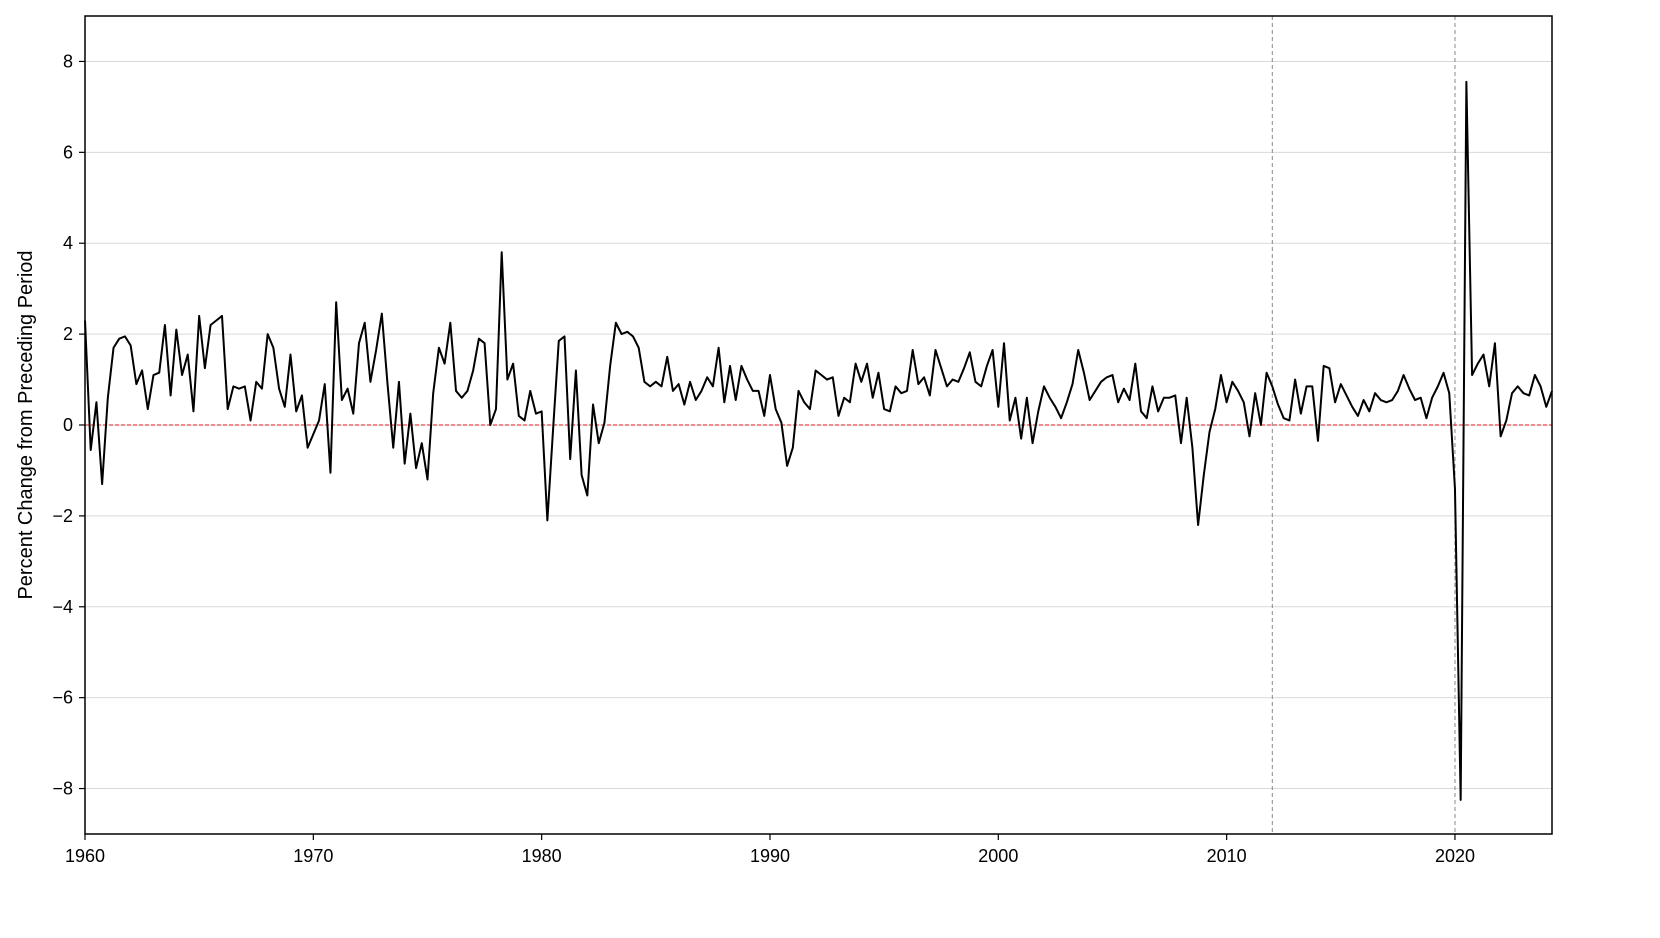  Describe the element at coordinates (62, 789) in the screenshot. I see `y-tick-label: −8` at that location.